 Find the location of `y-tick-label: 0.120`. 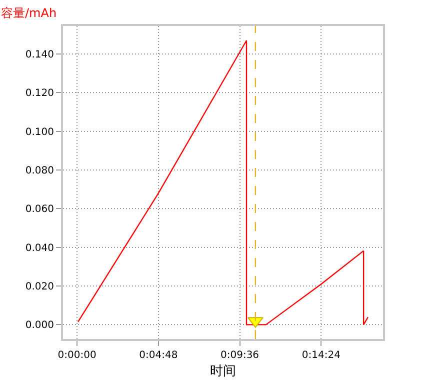

y-tick-label: 0.120 is located at coordinates (39, 94).